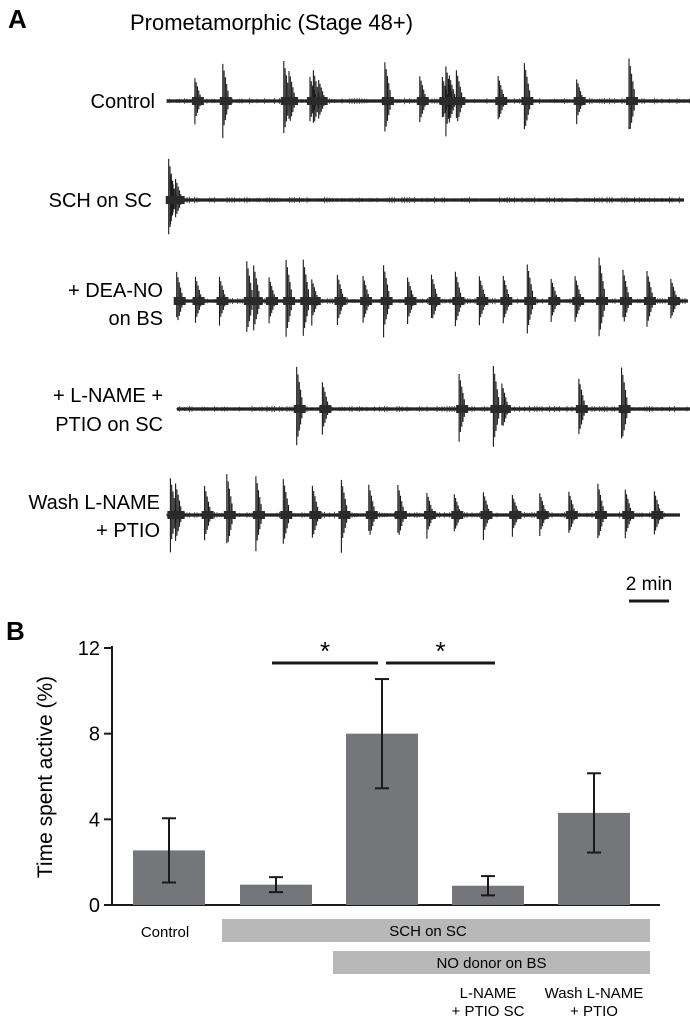  I want to click on scale-bar-label: 2 min, so click(649, 584).